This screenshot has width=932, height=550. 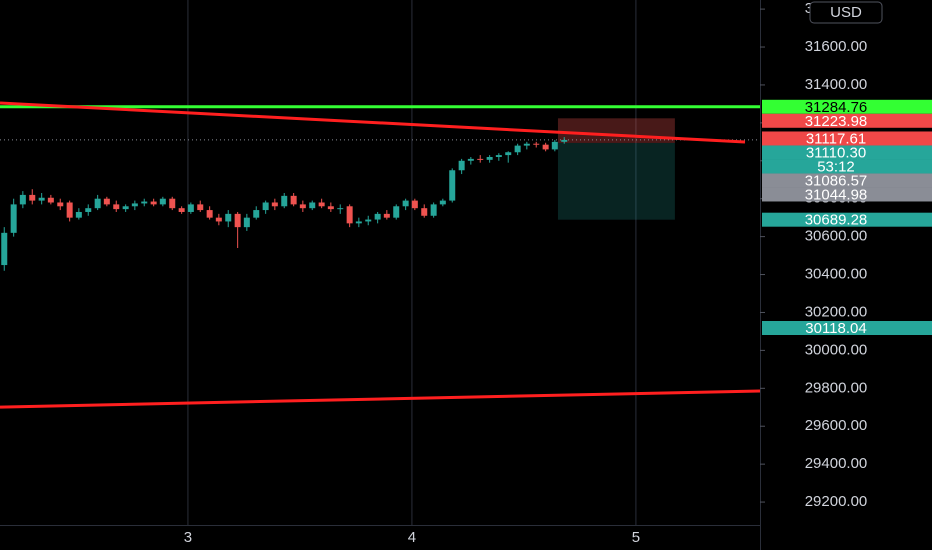 What do you see at coordinates (188, 537) in the screenshot?
I see `x-tick-label: 3` at bounding box center [188, 537].